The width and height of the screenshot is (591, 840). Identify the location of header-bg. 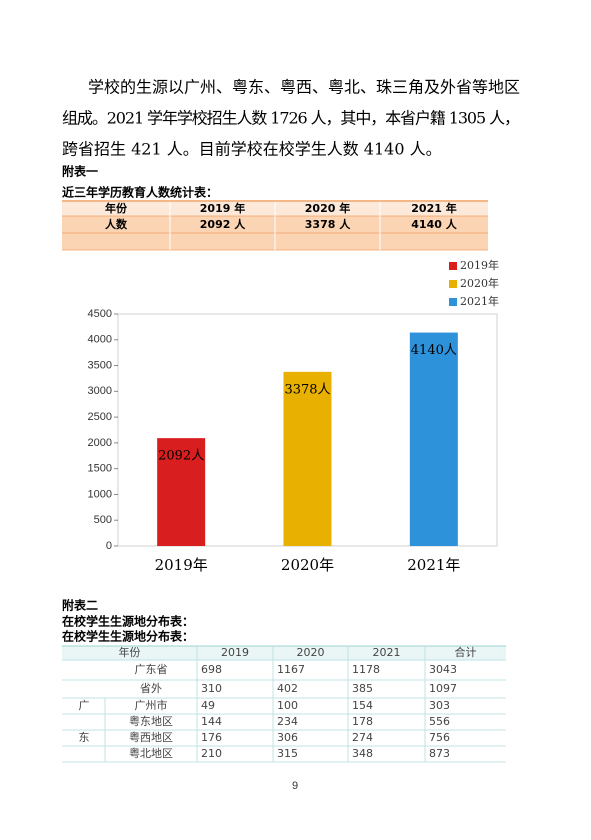
(284, 653).